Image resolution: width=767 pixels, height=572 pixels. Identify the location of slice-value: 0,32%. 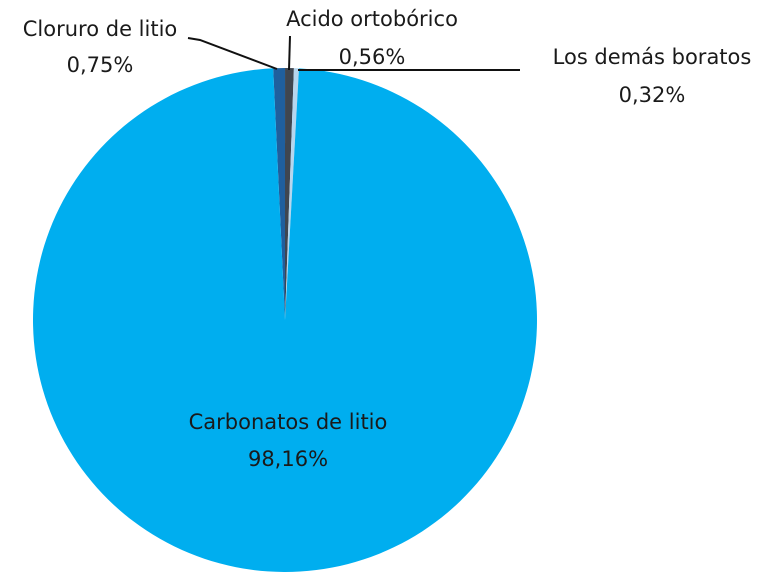
(652, 95).